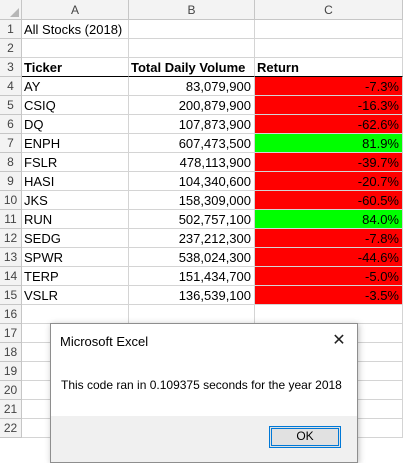  Describe the element at coordinates (329, 276) in the screenshot. I see `cell-c14: -5.0%` at that location.